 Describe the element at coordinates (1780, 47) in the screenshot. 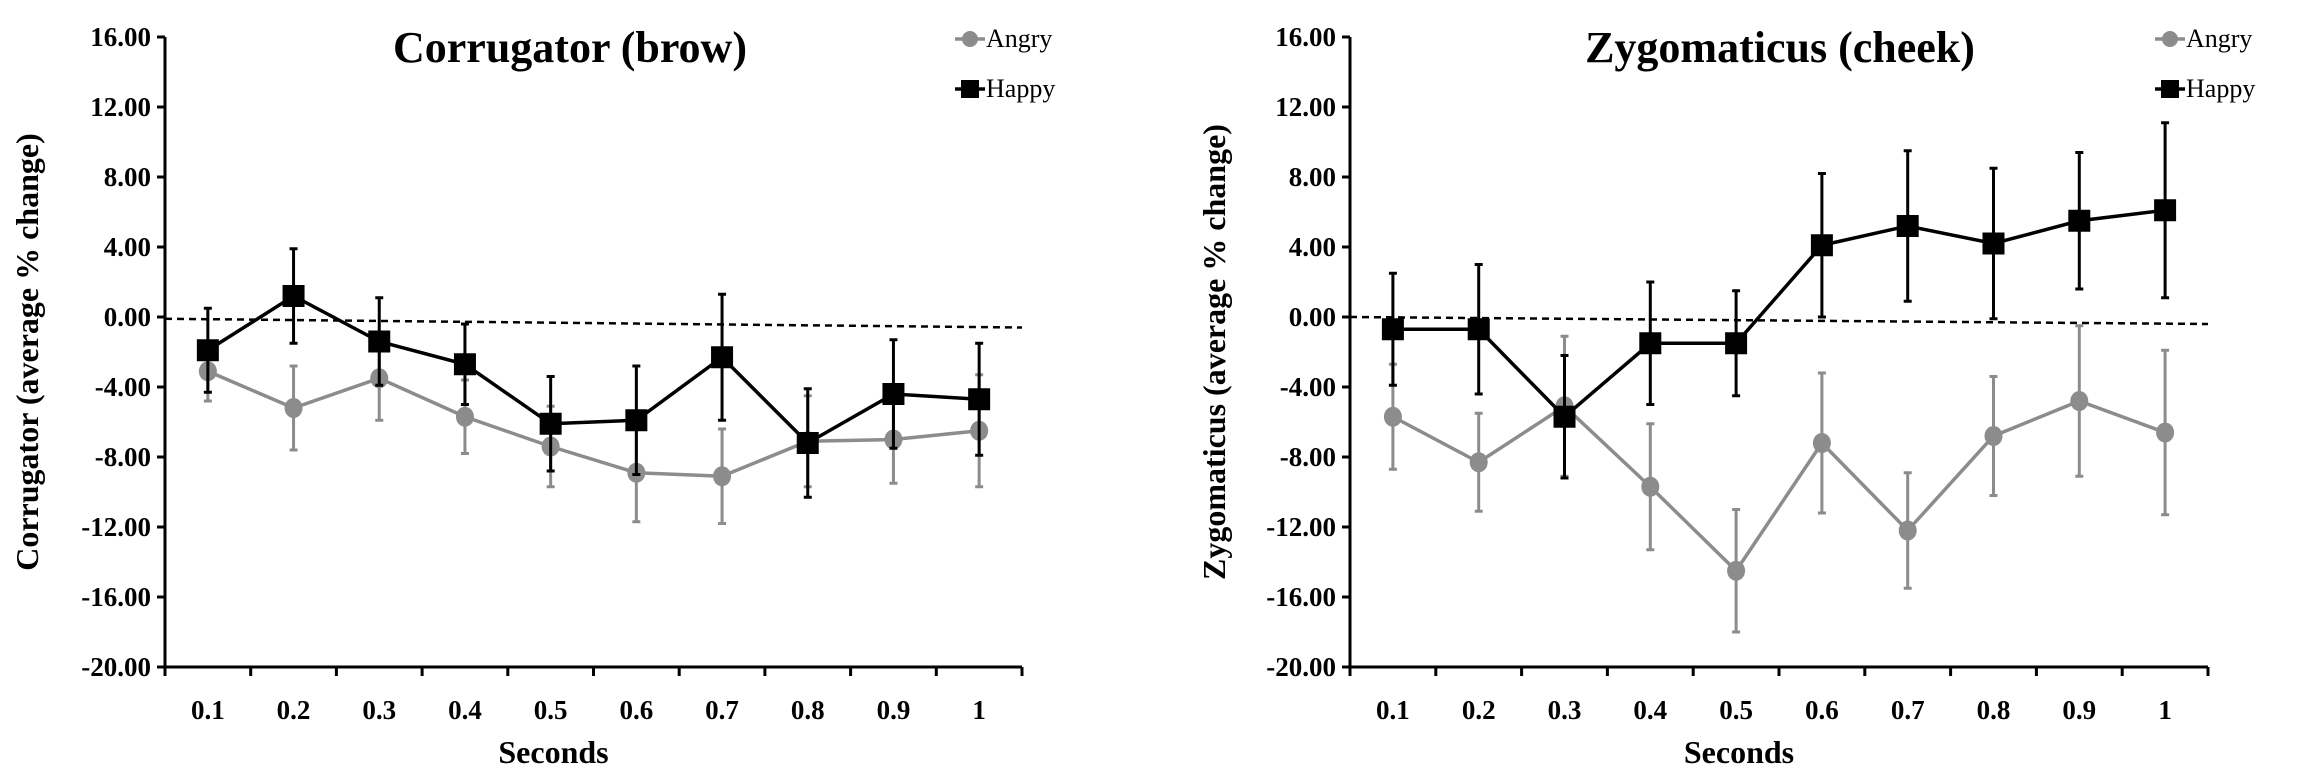

I see `chart-title: Zygomaticus (cheek)` at that location.